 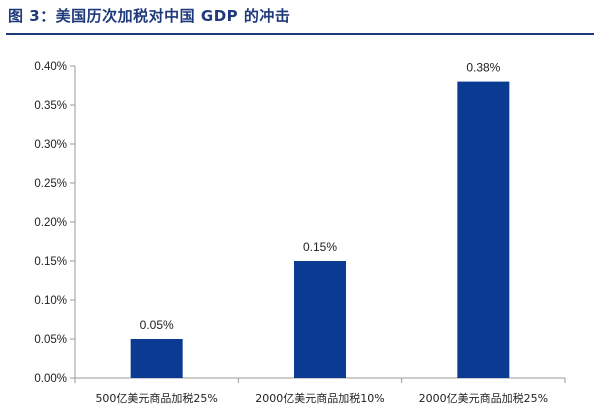 I want to click on y-tick-label: 0.25%, so click(x=50, y=184).